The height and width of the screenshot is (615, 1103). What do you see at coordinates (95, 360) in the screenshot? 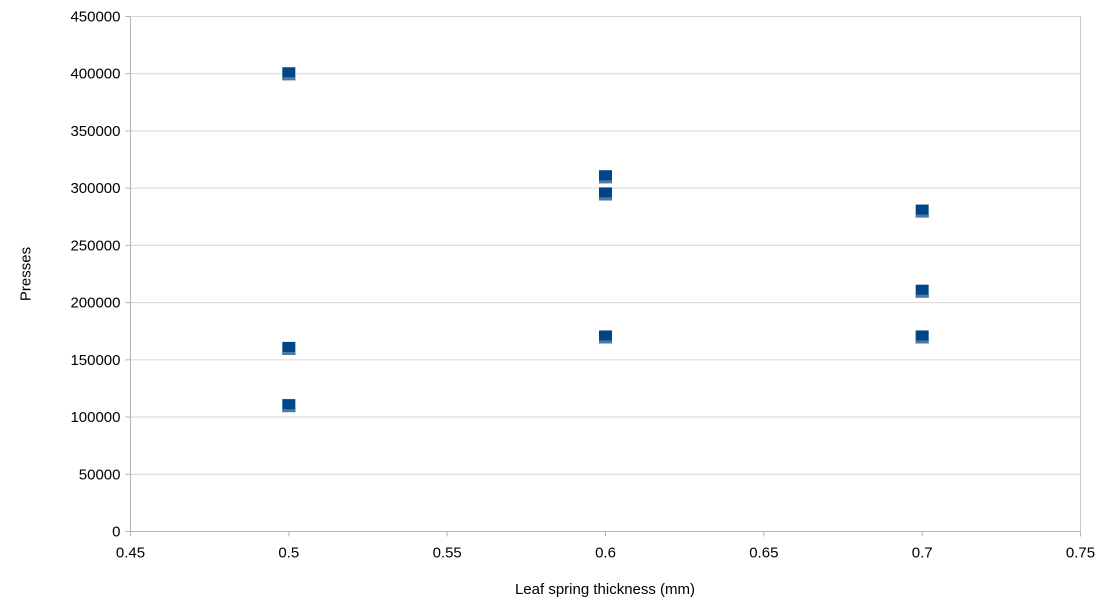
I see `y-tick-label: 150000` at bounding box center [95, 360].